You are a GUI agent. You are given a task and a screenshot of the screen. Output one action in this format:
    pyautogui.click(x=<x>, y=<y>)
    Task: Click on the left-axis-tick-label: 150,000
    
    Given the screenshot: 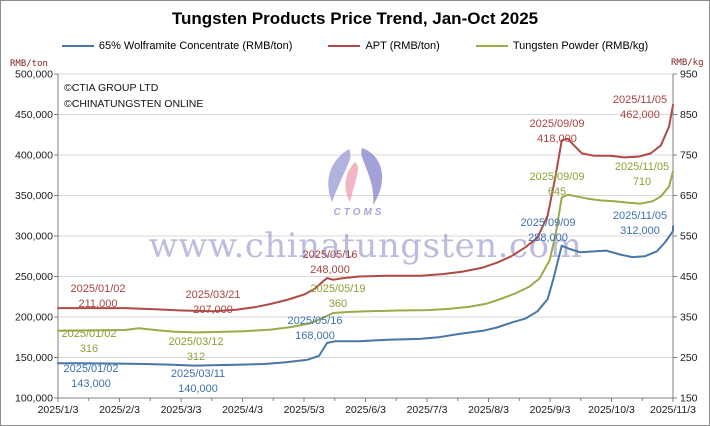 What is the action you would take?
    pyautogui.click(x=34, y=358)
    